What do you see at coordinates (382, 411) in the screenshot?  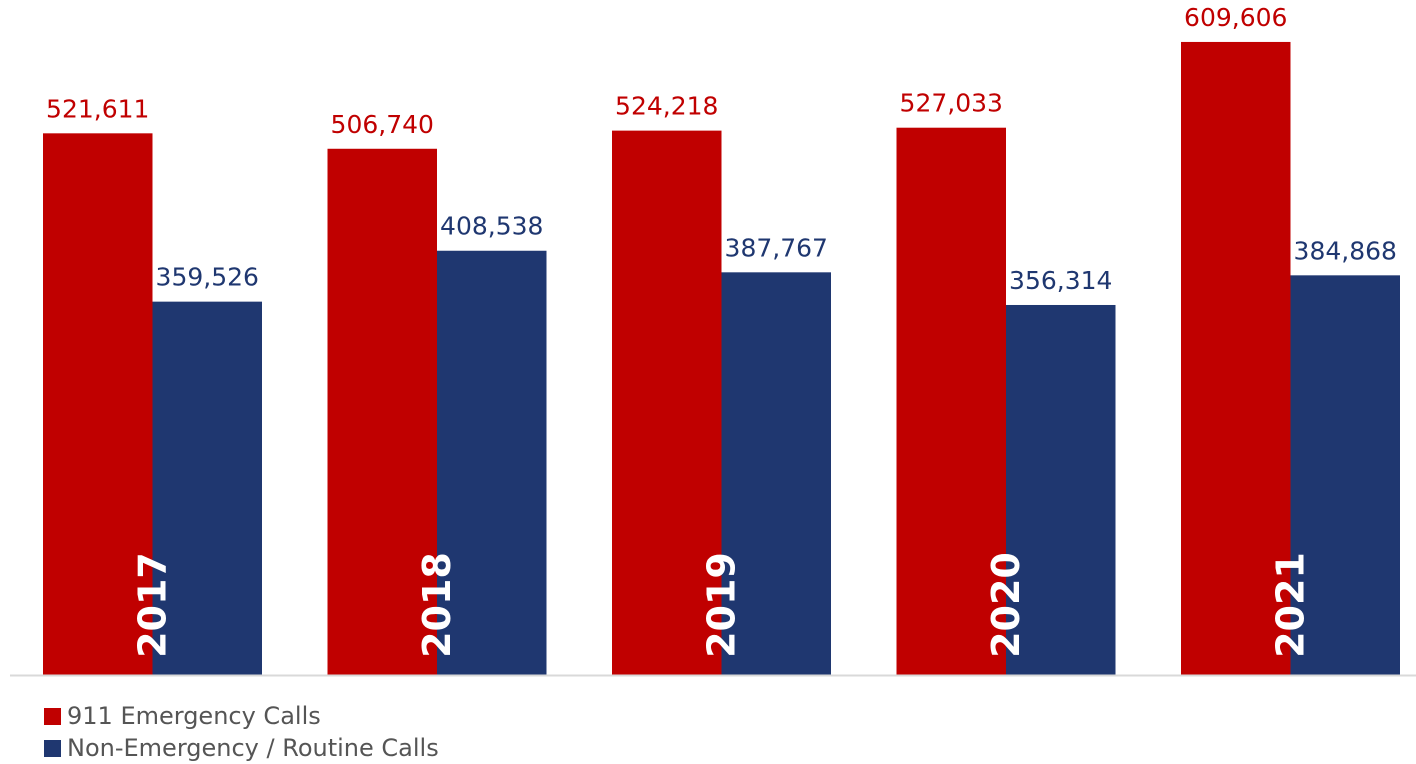 I see `bar-emergency-2018` at bounding box center [382, 411].